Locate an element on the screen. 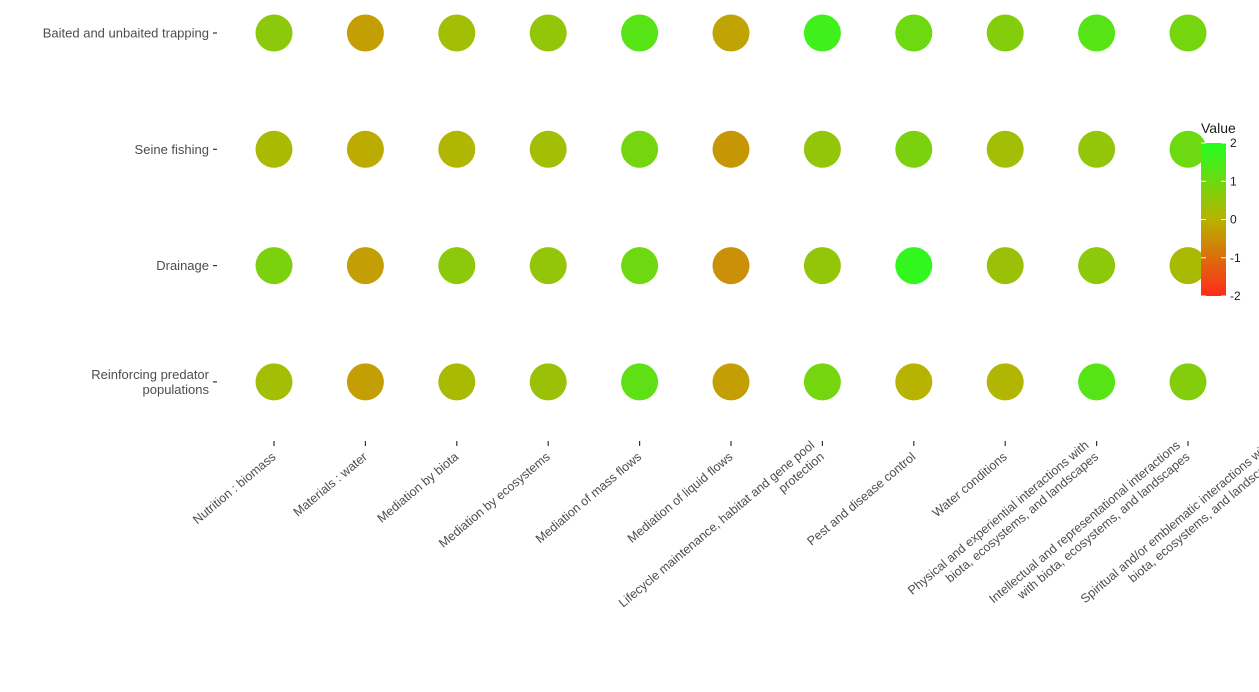 This screenshot has width=1259, height=692. legend-tick-label: 0 is located at coordinates (1233, 220).